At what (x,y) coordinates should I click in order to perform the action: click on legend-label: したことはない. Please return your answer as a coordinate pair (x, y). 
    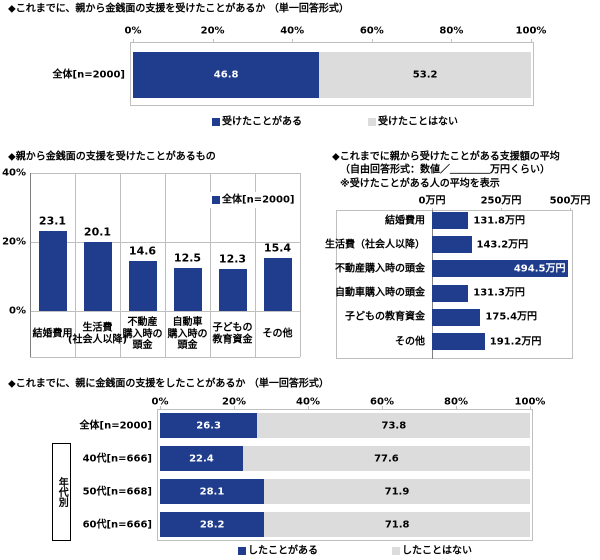
    Looking at the image, I should click on (437, 551).